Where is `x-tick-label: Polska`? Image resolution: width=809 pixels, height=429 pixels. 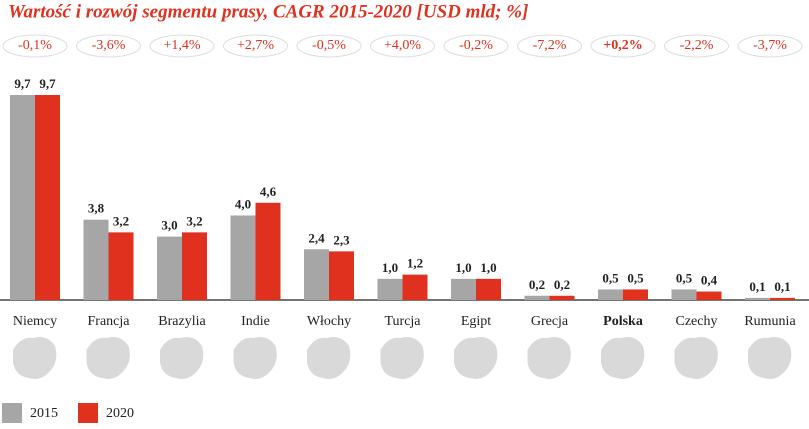 x-tick-label: Polska is located at coordinates (623, 321).